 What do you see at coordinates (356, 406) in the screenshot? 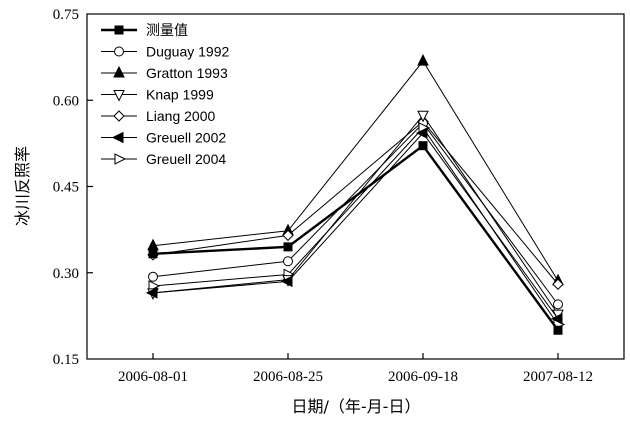
I see `x-axis-label: 日期/（年-月-日）` at bounding box center [356, 406].